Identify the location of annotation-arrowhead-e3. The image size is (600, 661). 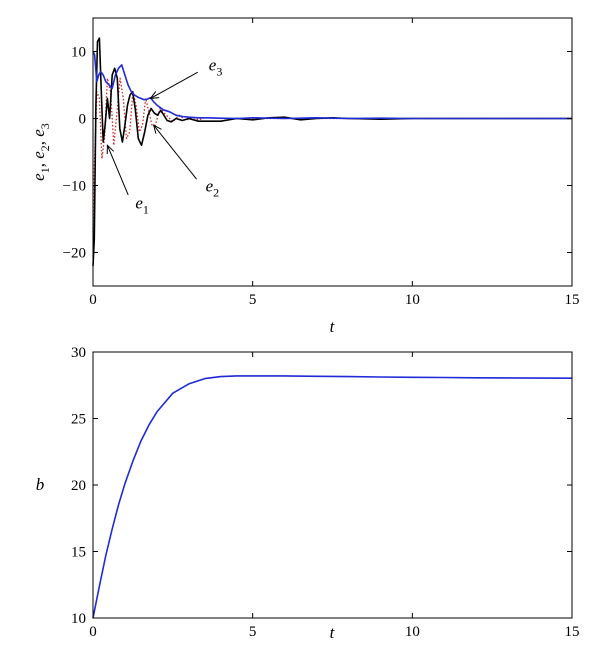
(154, 95).